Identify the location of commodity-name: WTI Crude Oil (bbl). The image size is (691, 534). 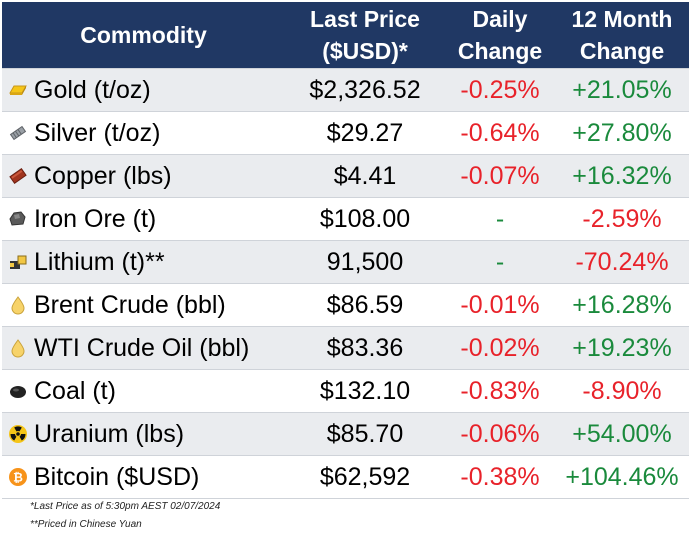
(142, 347).